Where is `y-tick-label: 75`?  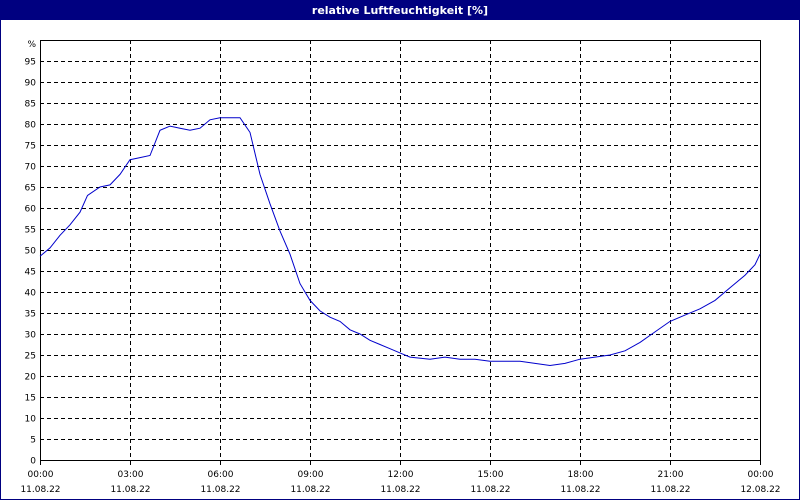 y-tick-label: 75 is located at coordinates (30, 147).